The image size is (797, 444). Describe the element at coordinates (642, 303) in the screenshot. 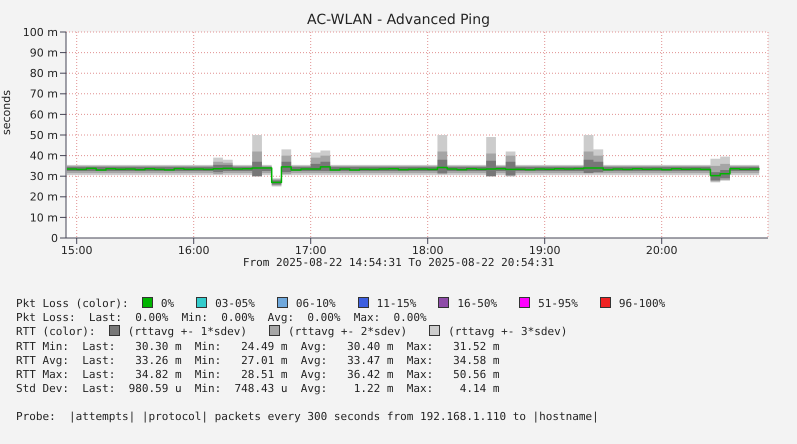

I see `legend-label: 96-100%` at that location.